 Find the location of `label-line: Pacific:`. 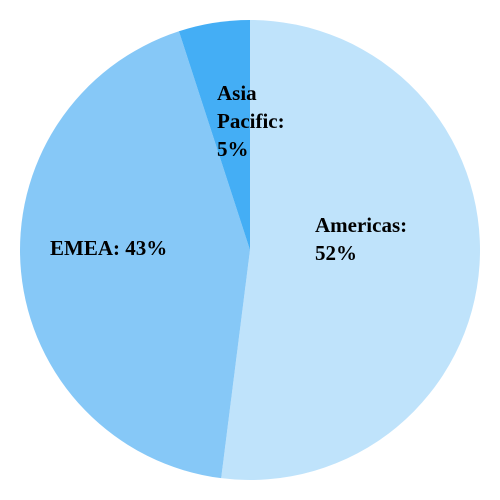

label-line: Pacific: is located at coordinates (251, 121).